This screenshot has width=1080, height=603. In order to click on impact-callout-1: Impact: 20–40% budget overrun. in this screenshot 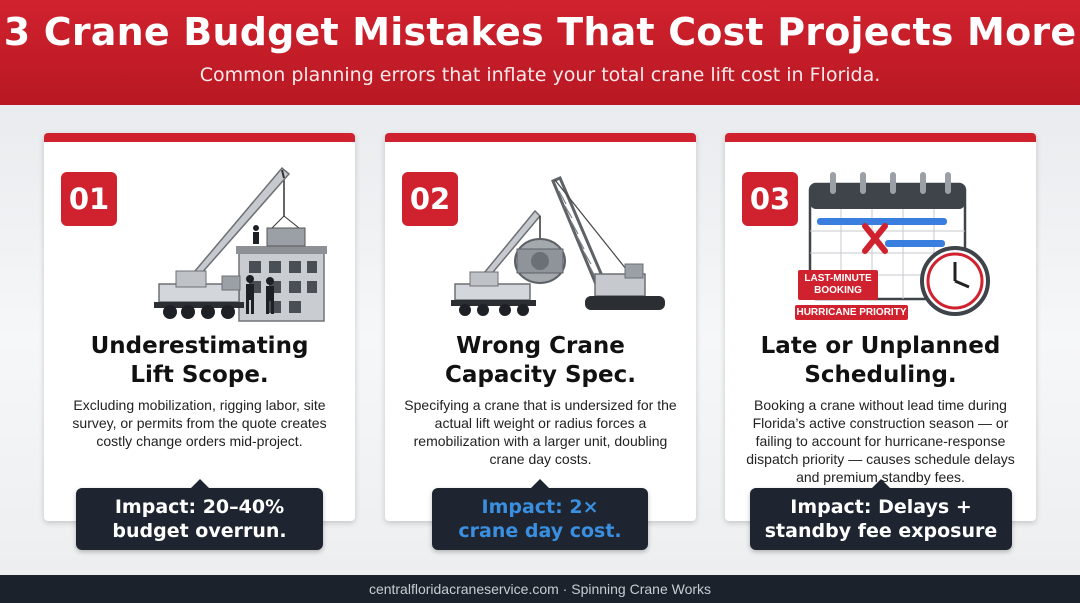, I will do `click(199, 514)`.